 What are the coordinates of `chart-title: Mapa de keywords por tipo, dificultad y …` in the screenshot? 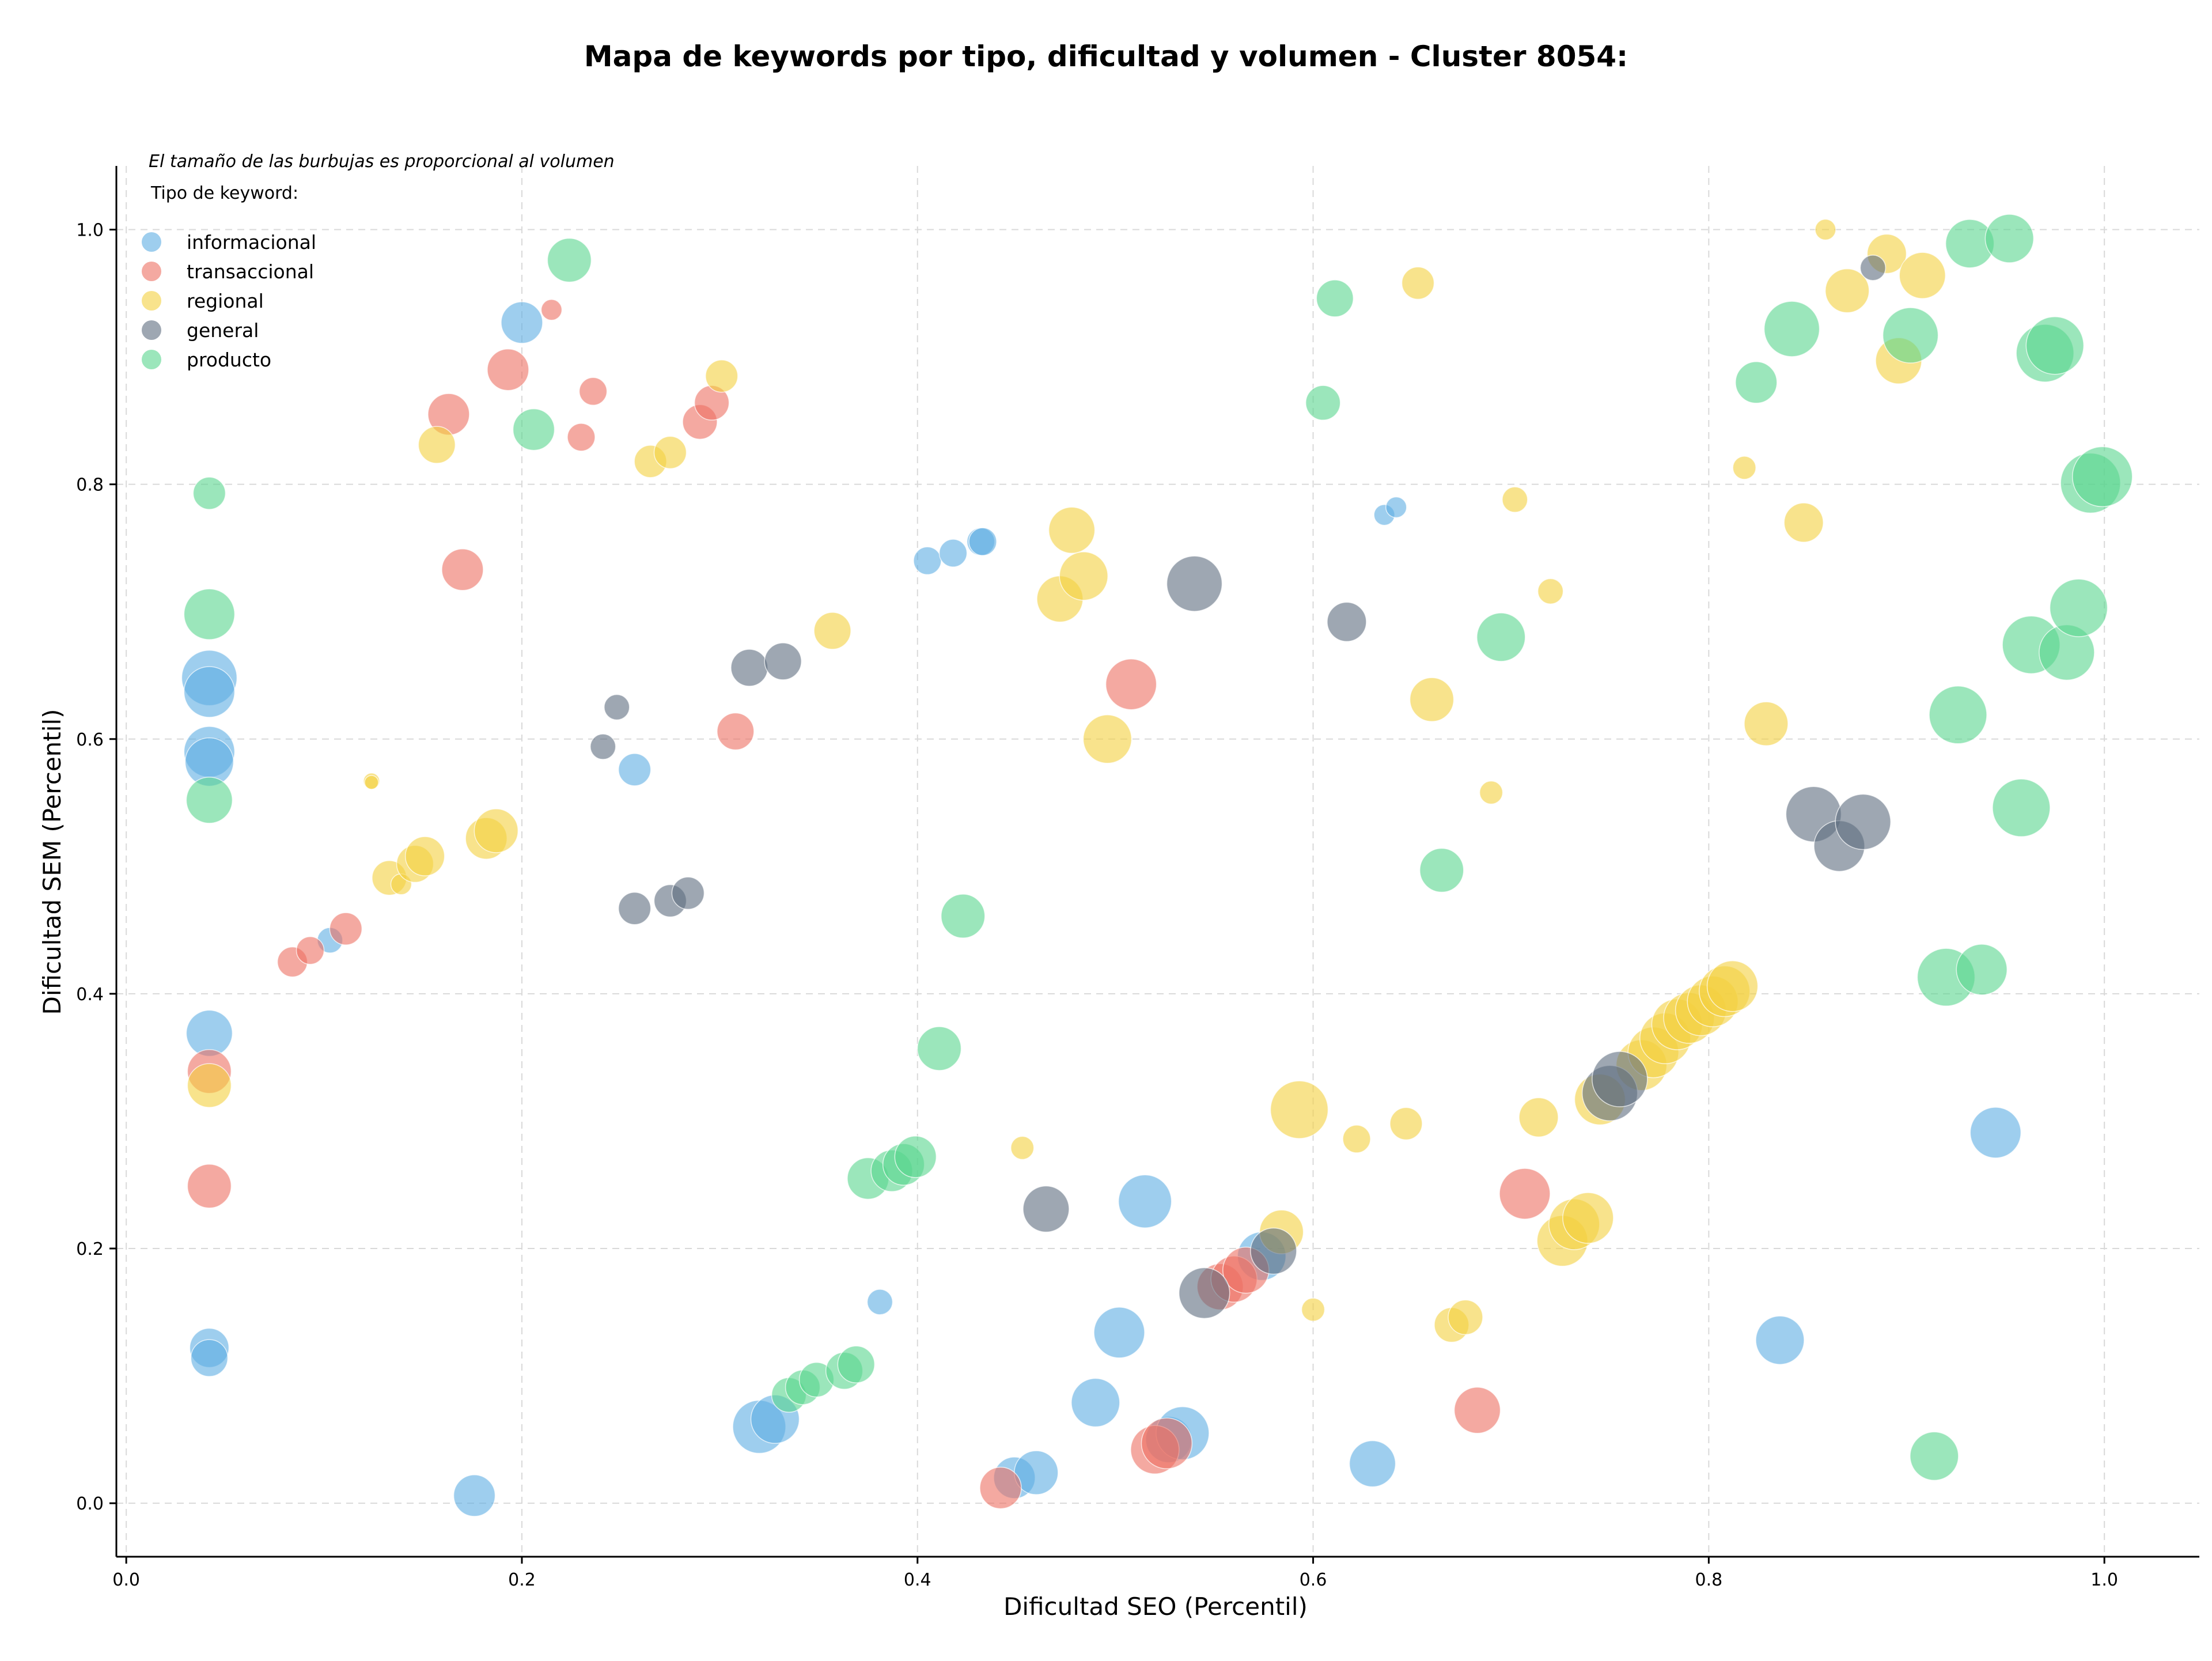 It's located at (1106, 56).